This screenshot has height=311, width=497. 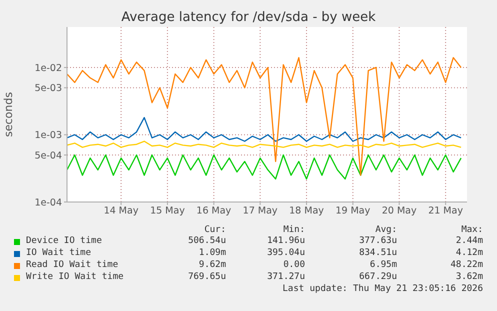 I want to click on legend-label: Device IO time, so click(x=64, y=241).